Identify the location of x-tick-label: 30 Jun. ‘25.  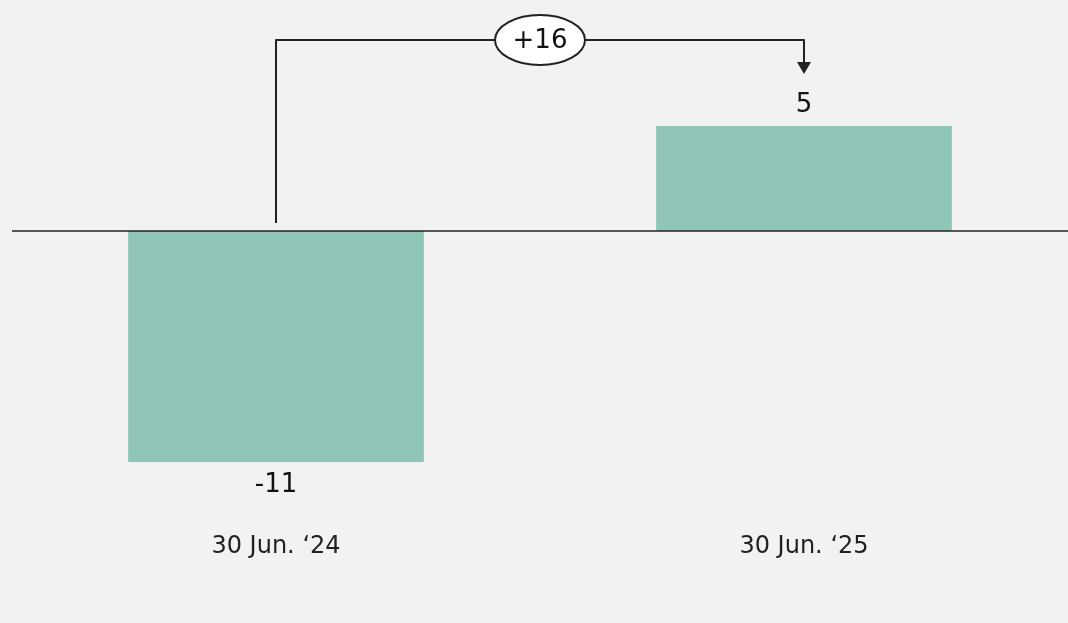
(804, 544).